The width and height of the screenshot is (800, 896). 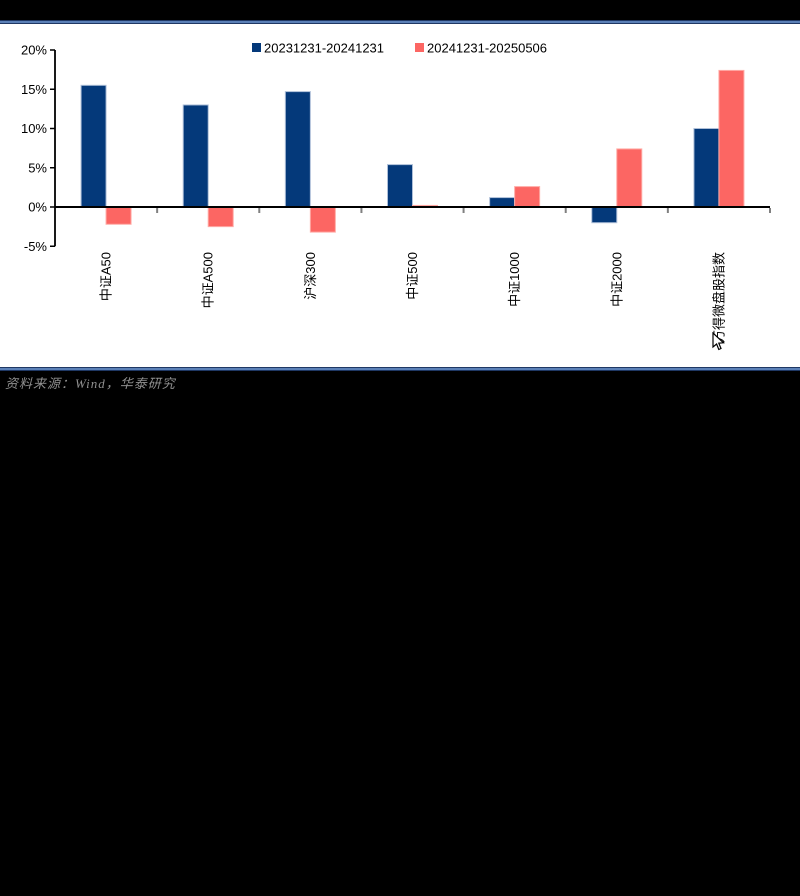 What do you see at coordinates (412, 276) in the screenshot?
I see `x-category-label: 中证500` at bounding box center [412, 276].